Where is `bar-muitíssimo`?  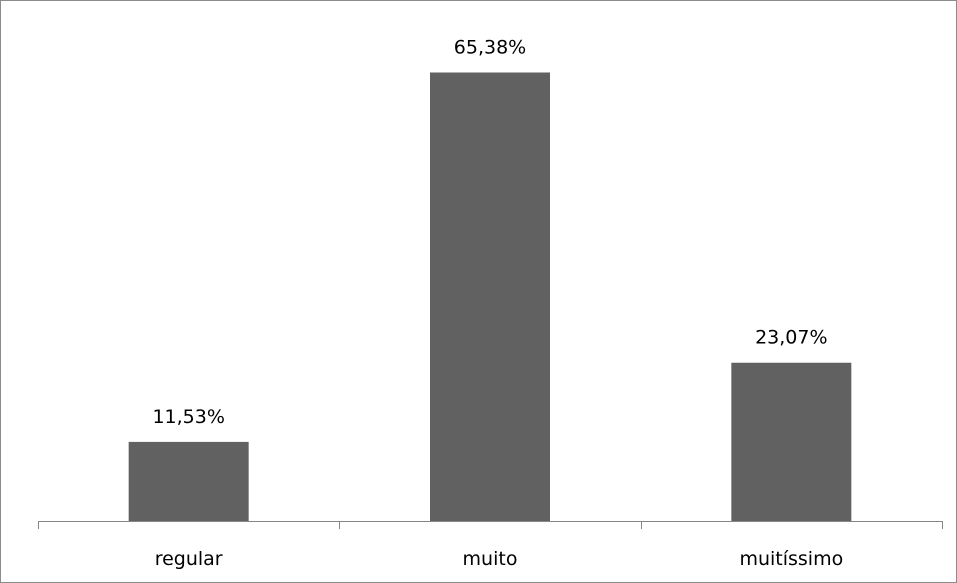 bar-muitíssimo is located at coordinates (791, 441).